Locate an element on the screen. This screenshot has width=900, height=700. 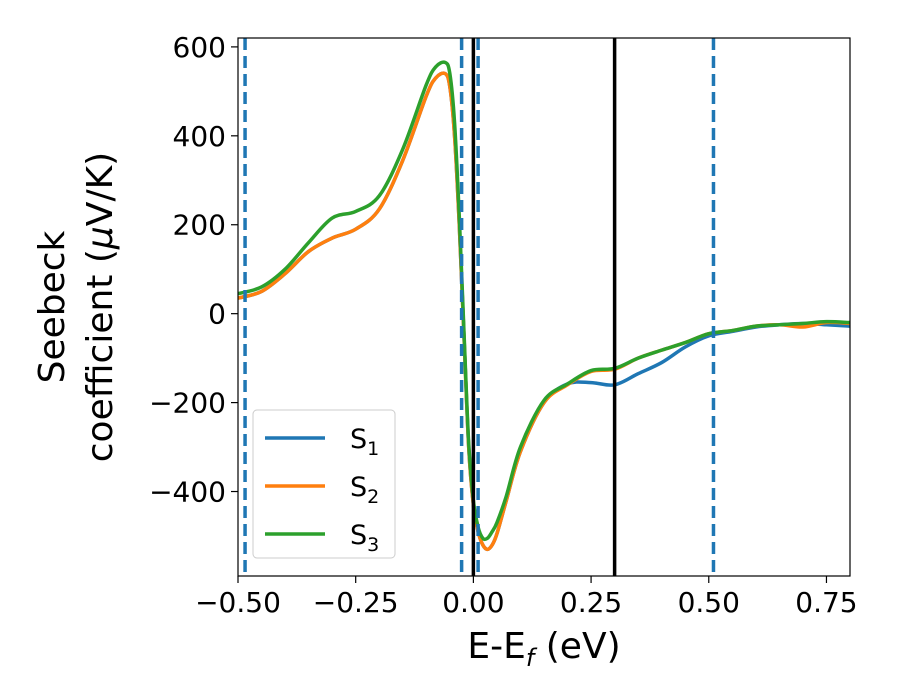
x-tick-label: −0.50 is located at coordinates (238, 602).